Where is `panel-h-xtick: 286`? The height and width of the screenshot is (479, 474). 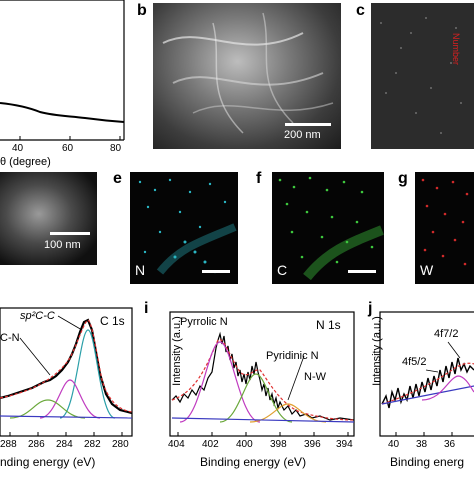
panel-h-xtick: 286 is located at coordinates (36, 444).